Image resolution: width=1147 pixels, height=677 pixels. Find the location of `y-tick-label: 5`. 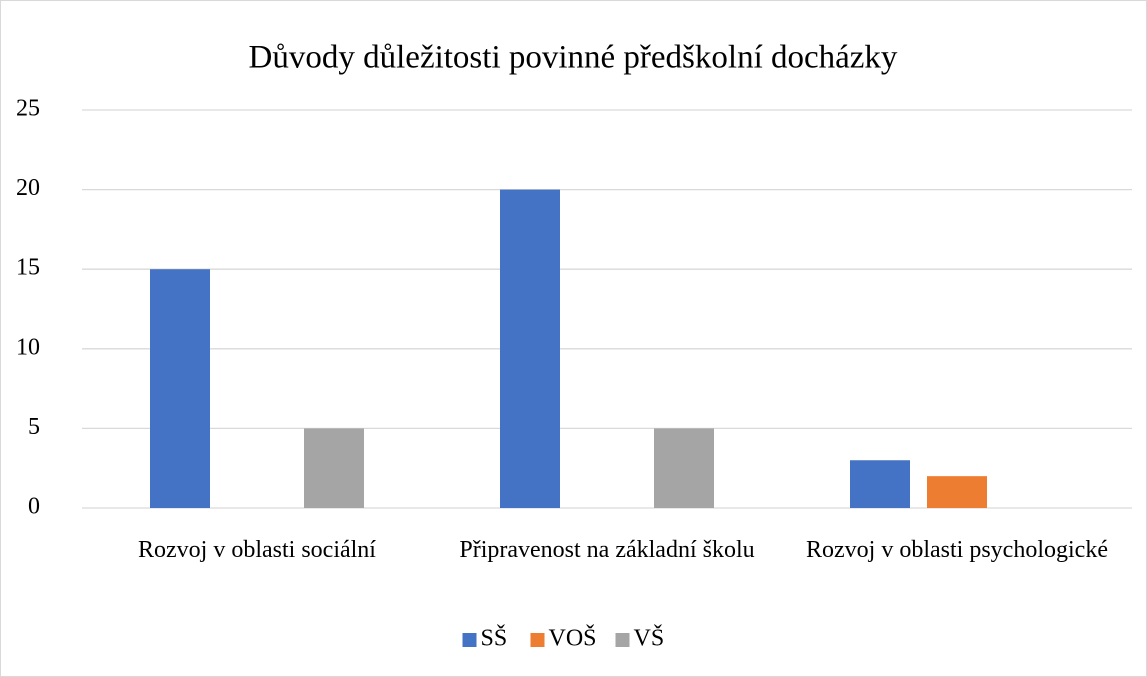

y-tick-label: 5 is located at coordinates (34, 427).